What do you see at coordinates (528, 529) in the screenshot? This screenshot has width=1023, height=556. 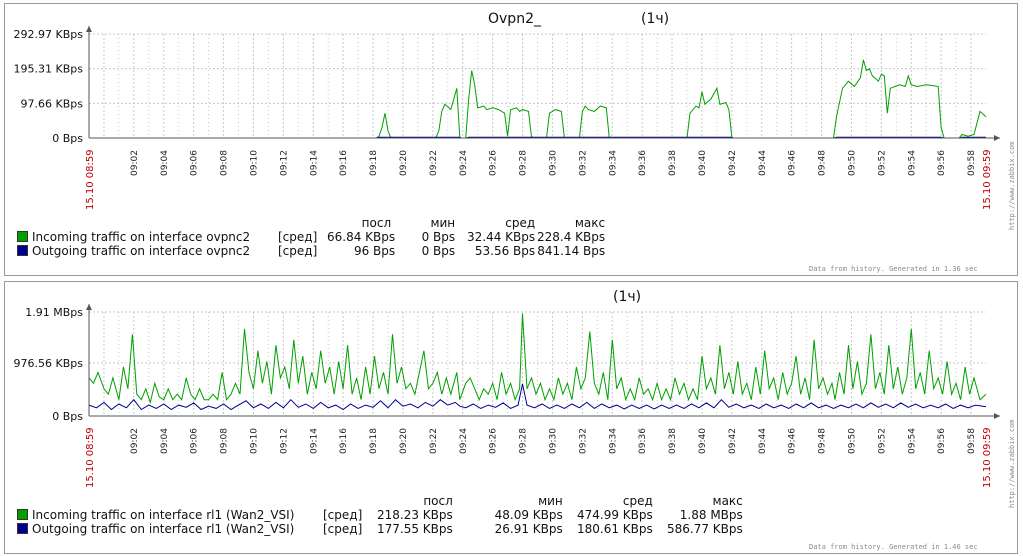 I see `legend-min: 26.91 KBps` at bounding box center [528, 529].